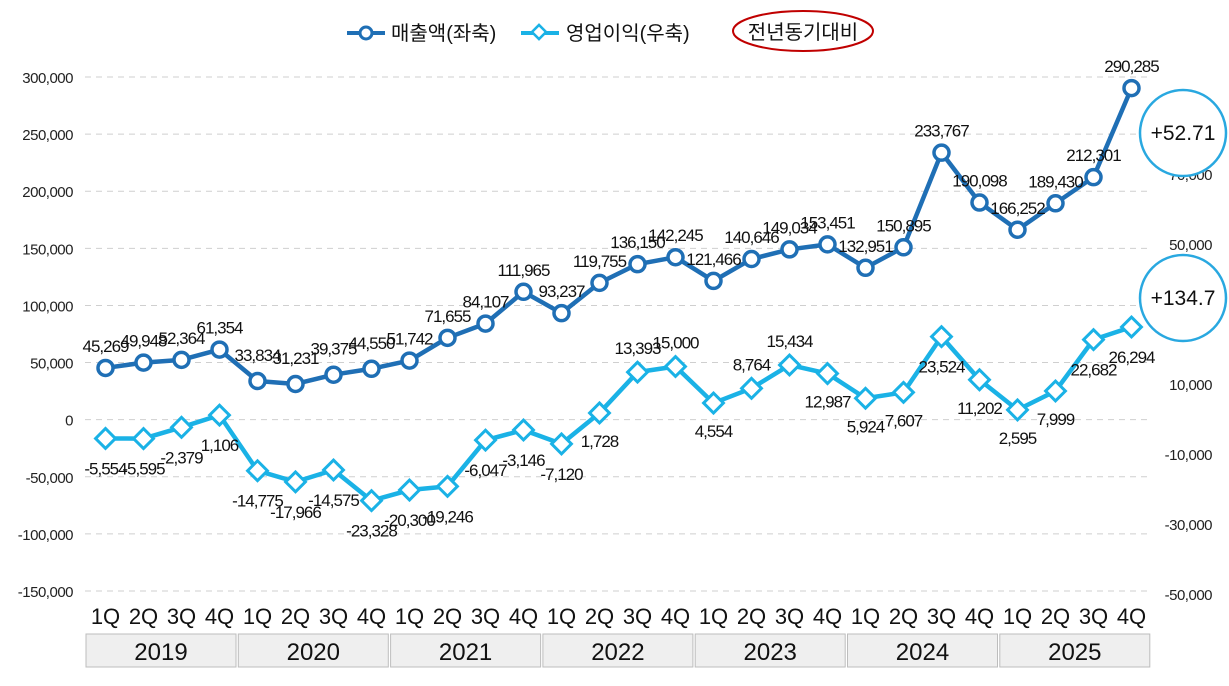 The width and height of the screenshot is (1229, 686). Describe the element at coordinates (220, 445) in the screenshot. I see `profit-data-label: 1,106` at that location.